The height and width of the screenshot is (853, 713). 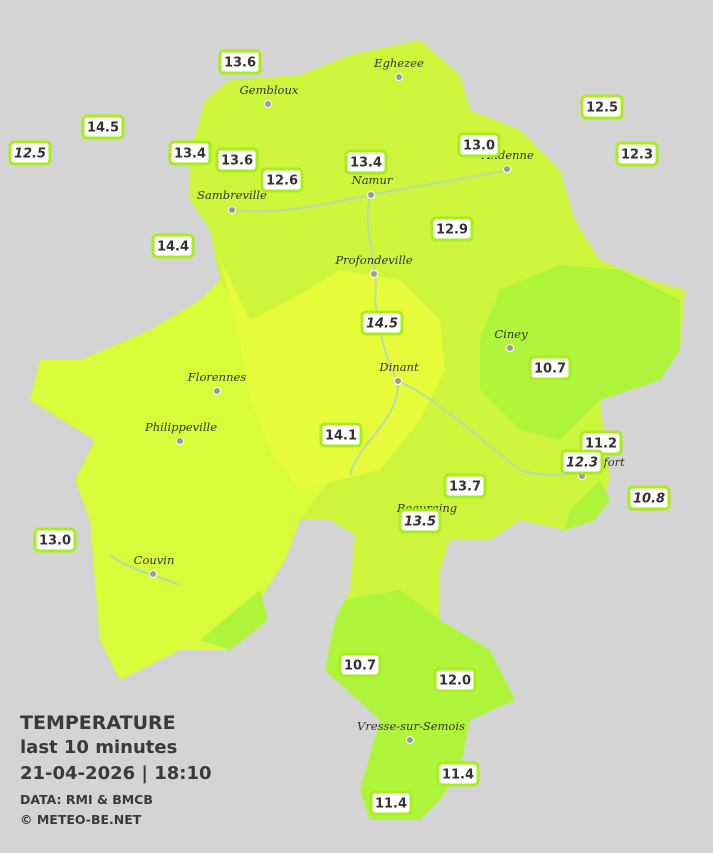 I want to click on station-value: 10.8, so click(x=649, y=499).